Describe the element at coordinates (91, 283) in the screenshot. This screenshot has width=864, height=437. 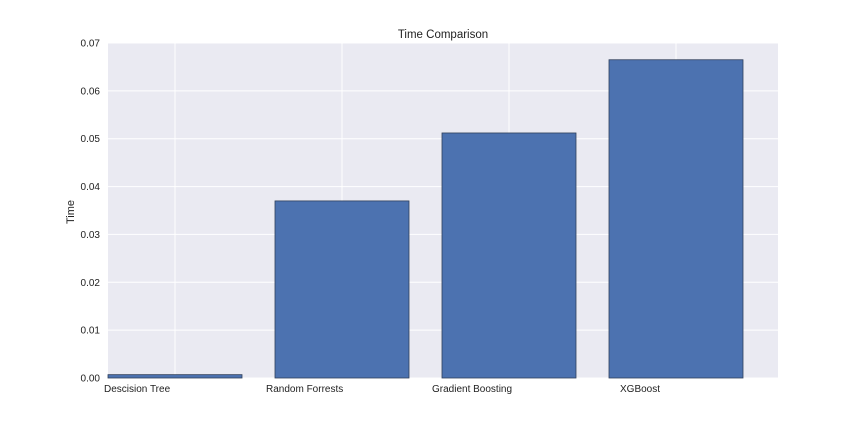
I see `y-tick-label: 0.02` at that location.